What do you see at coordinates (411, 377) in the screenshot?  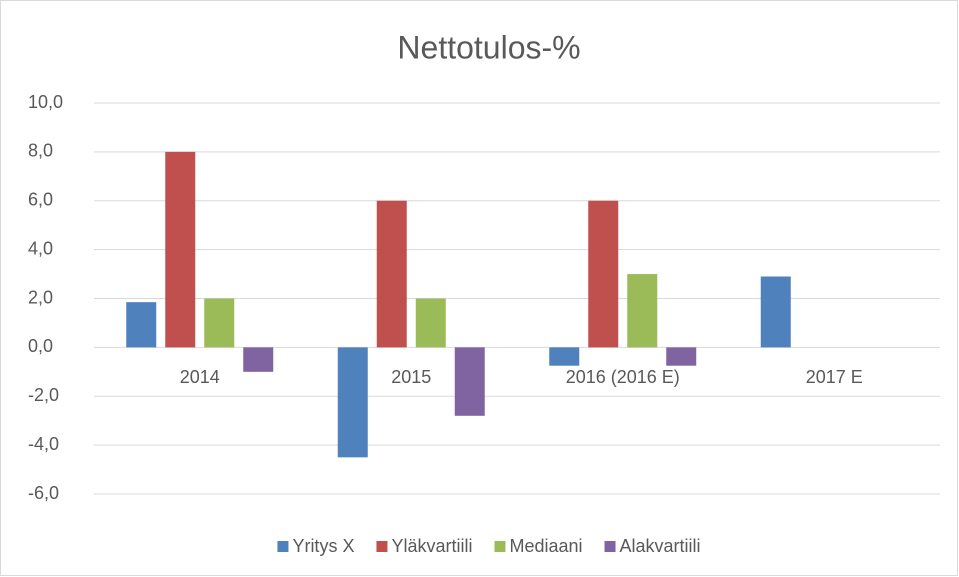 I see `x-tick-label: 2015` at bounding box center [411, 377].